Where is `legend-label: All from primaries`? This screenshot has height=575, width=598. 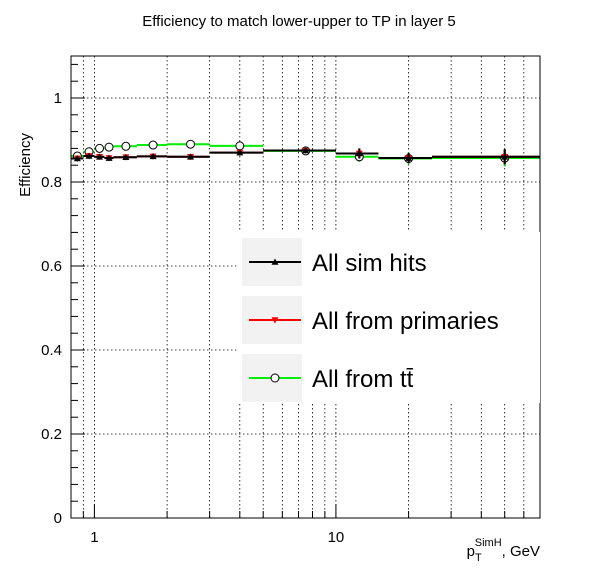
legend-label: All from primaries is located at coordinates (405, 321).